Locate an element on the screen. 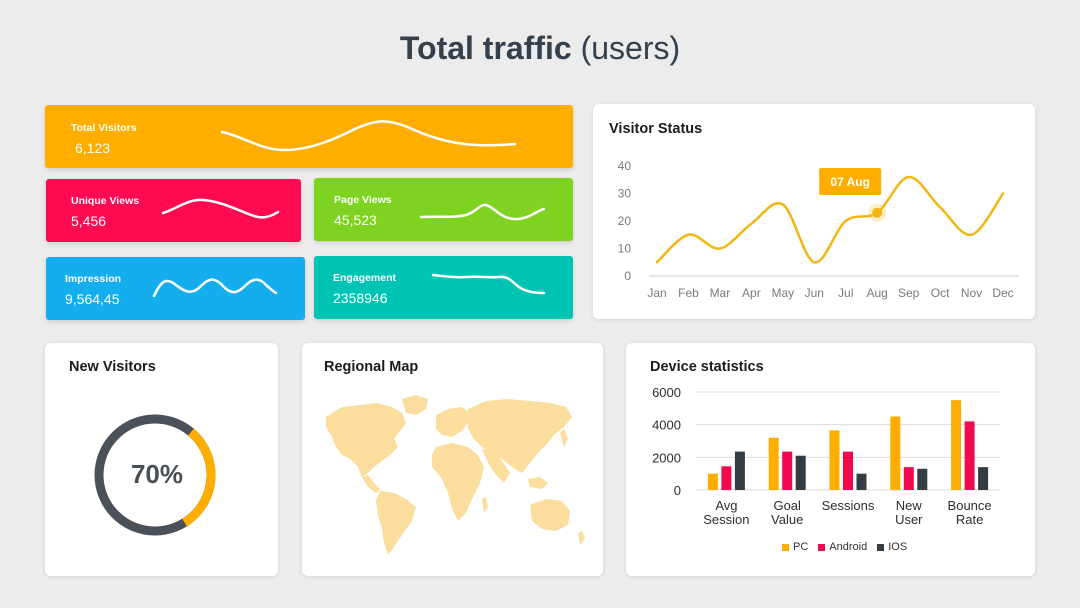 This screenshot has width=1080, height=608. new-visitors-donut is located at coordinates (155, 475).